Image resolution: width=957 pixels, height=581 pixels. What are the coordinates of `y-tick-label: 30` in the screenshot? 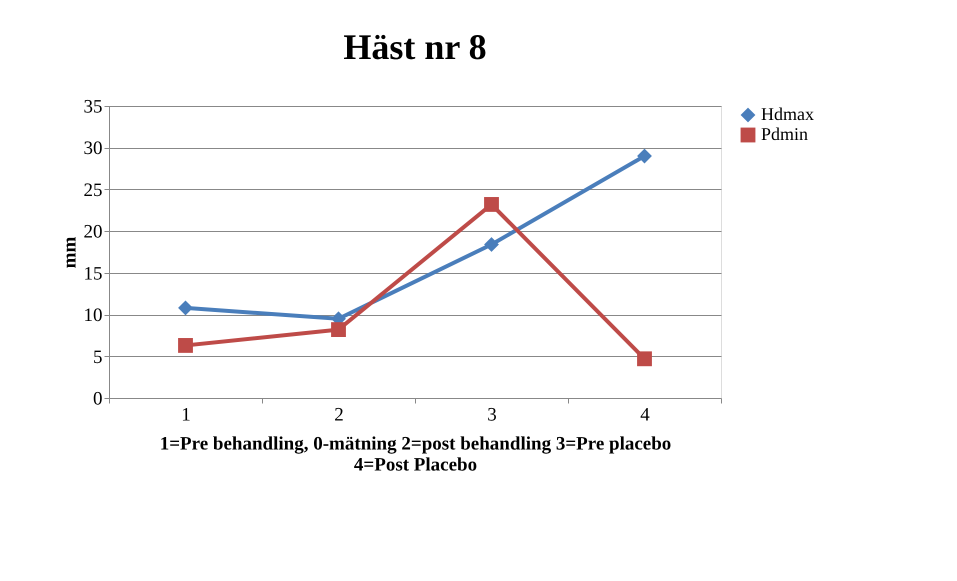 It's located at (93, 149).